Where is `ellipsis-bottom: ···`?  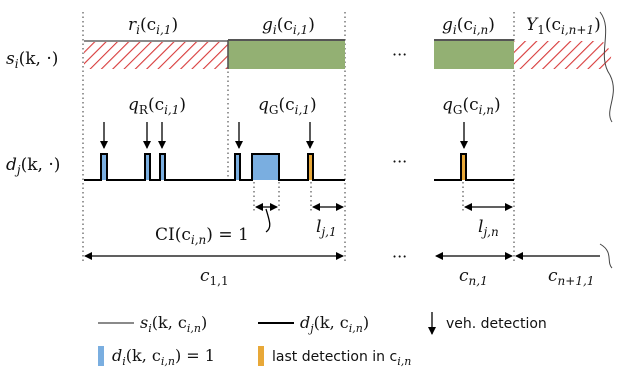 ellipsis-bottom: ··· is located at coordinates (399, 256).